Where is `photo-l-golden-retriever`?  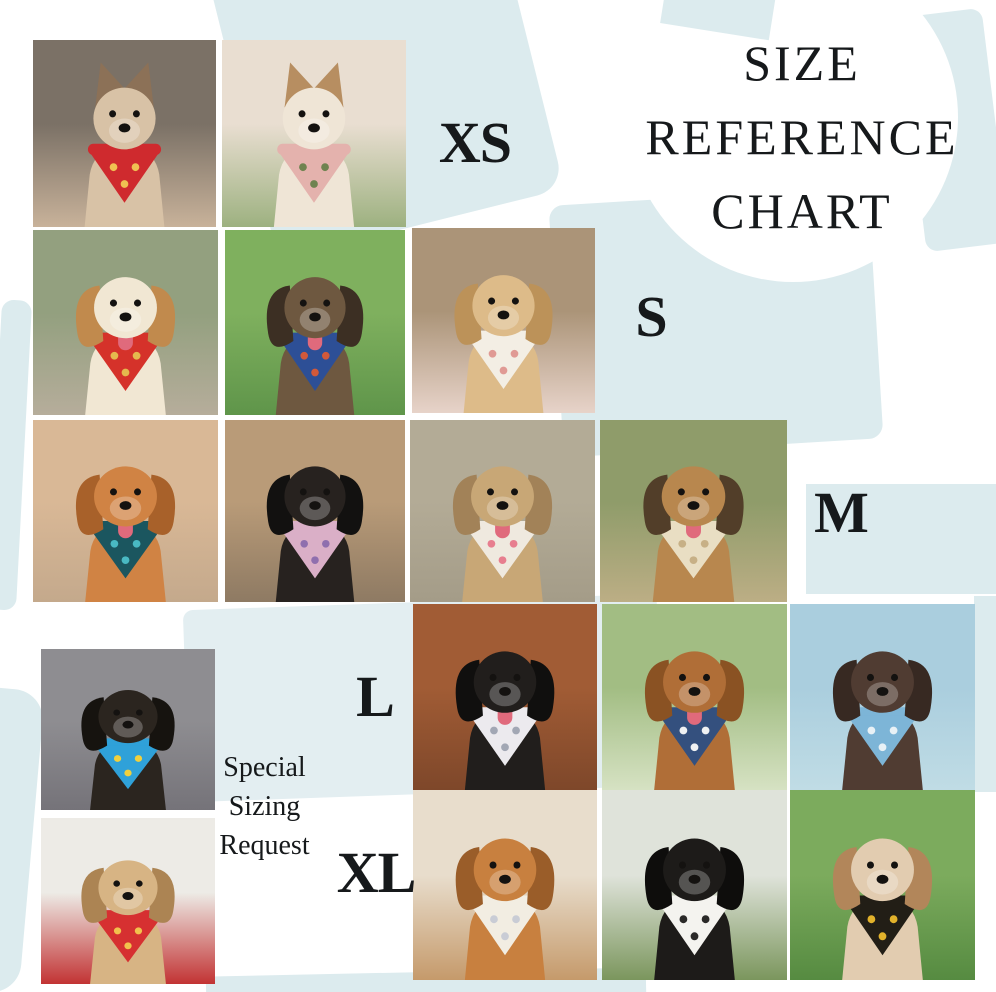 photo-l-golden-retriever is located at coordinates (694, 697).